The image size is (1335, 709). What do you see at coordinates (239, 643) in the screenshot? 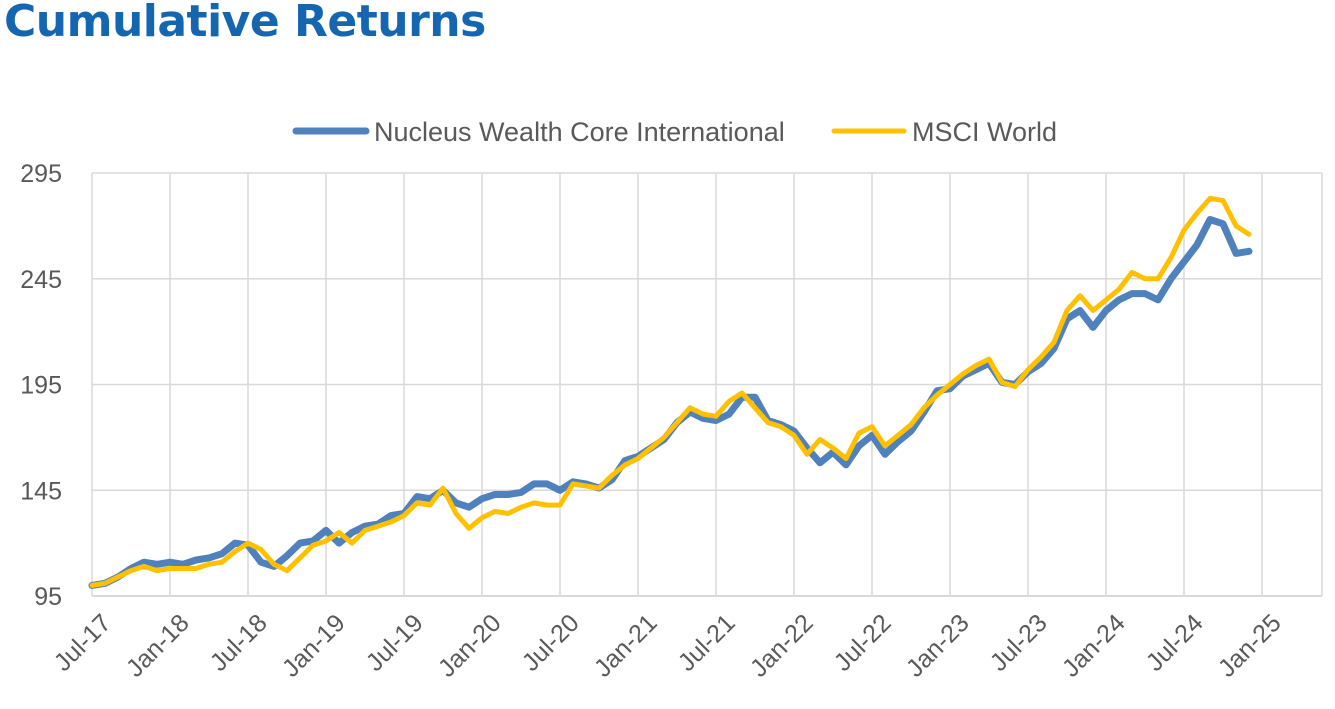
I see `x-tick-label: Jul-18` at bounding box center [239, 643].